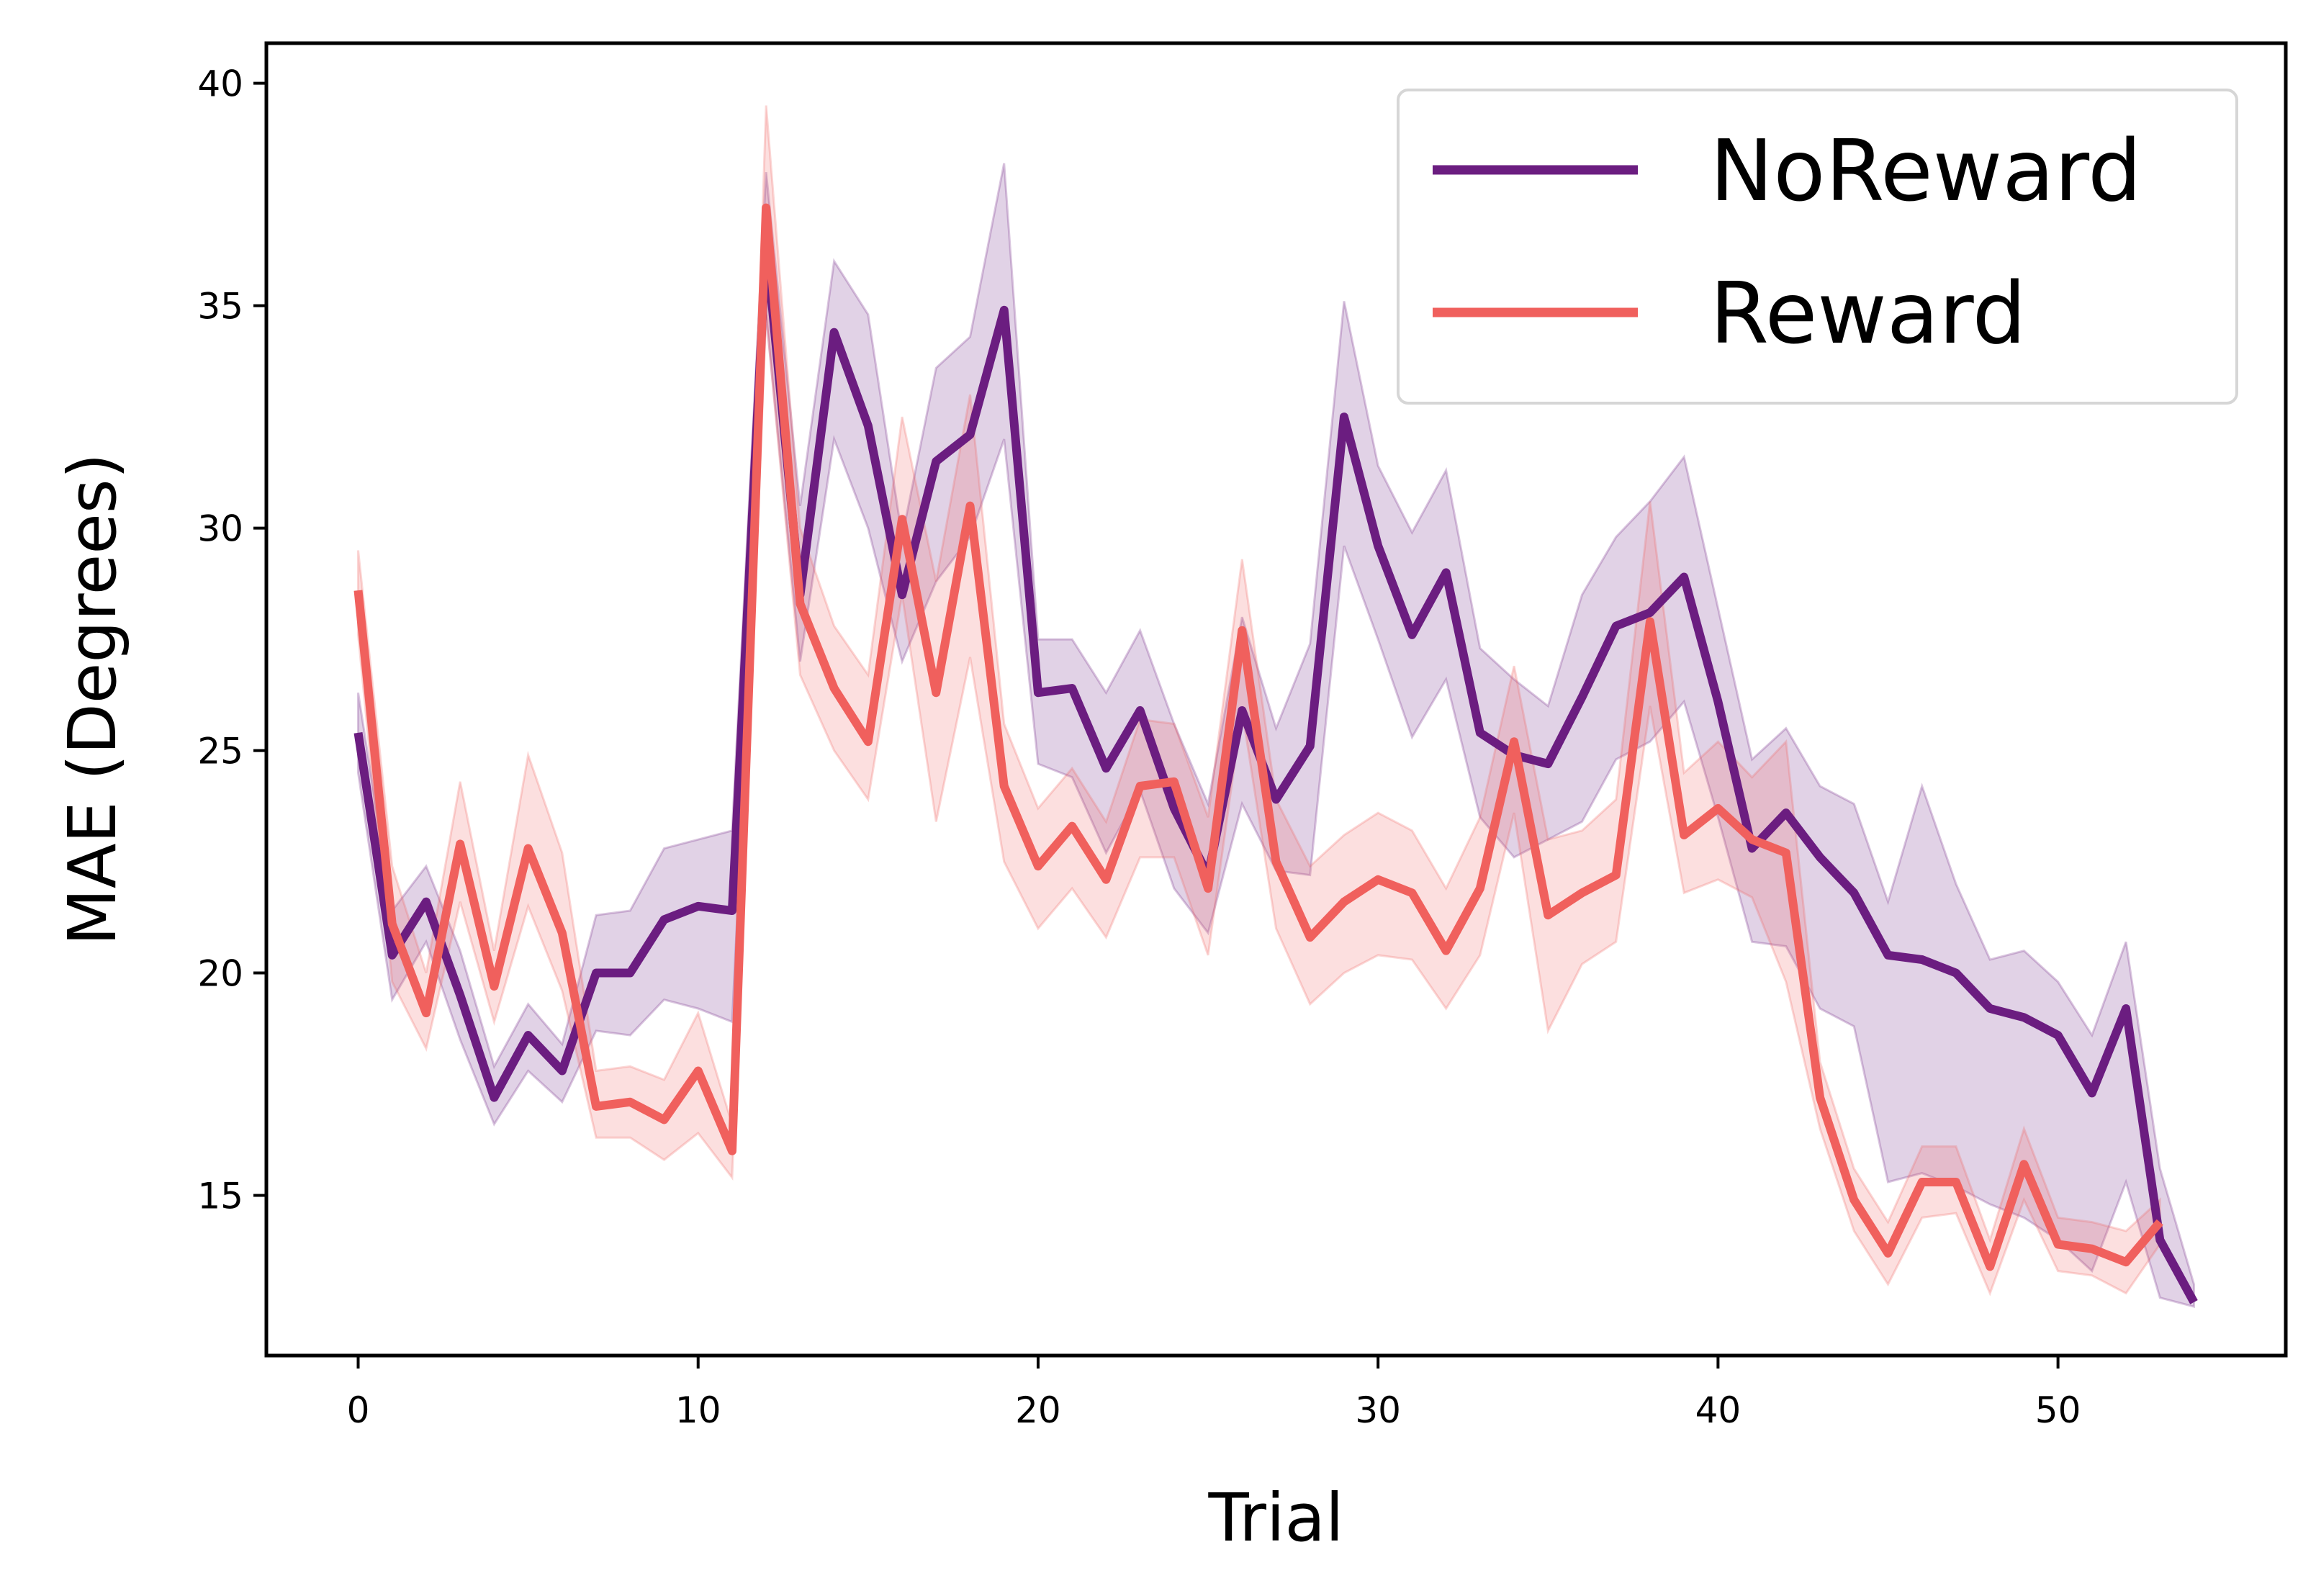 The height and width of the screenshot is (1596, 2316). What do you see at coordinates (220, 974) in the screenshot?
I see `y-tick-label: 20` at bounding box center [220, 974].